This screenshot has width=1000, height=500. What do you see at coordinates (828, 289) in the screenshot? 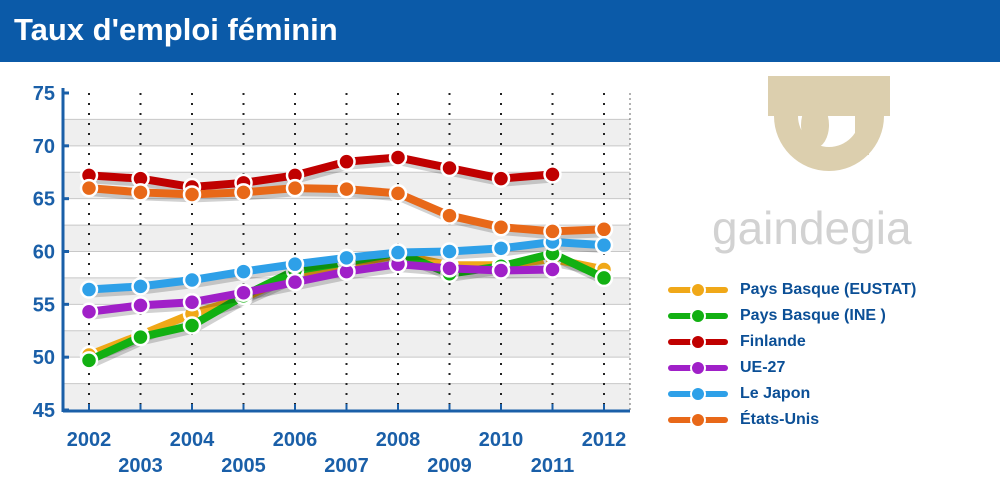
I see `legend-label: Pays Basque (EUSTAT)` at bounding box center [828, 289].